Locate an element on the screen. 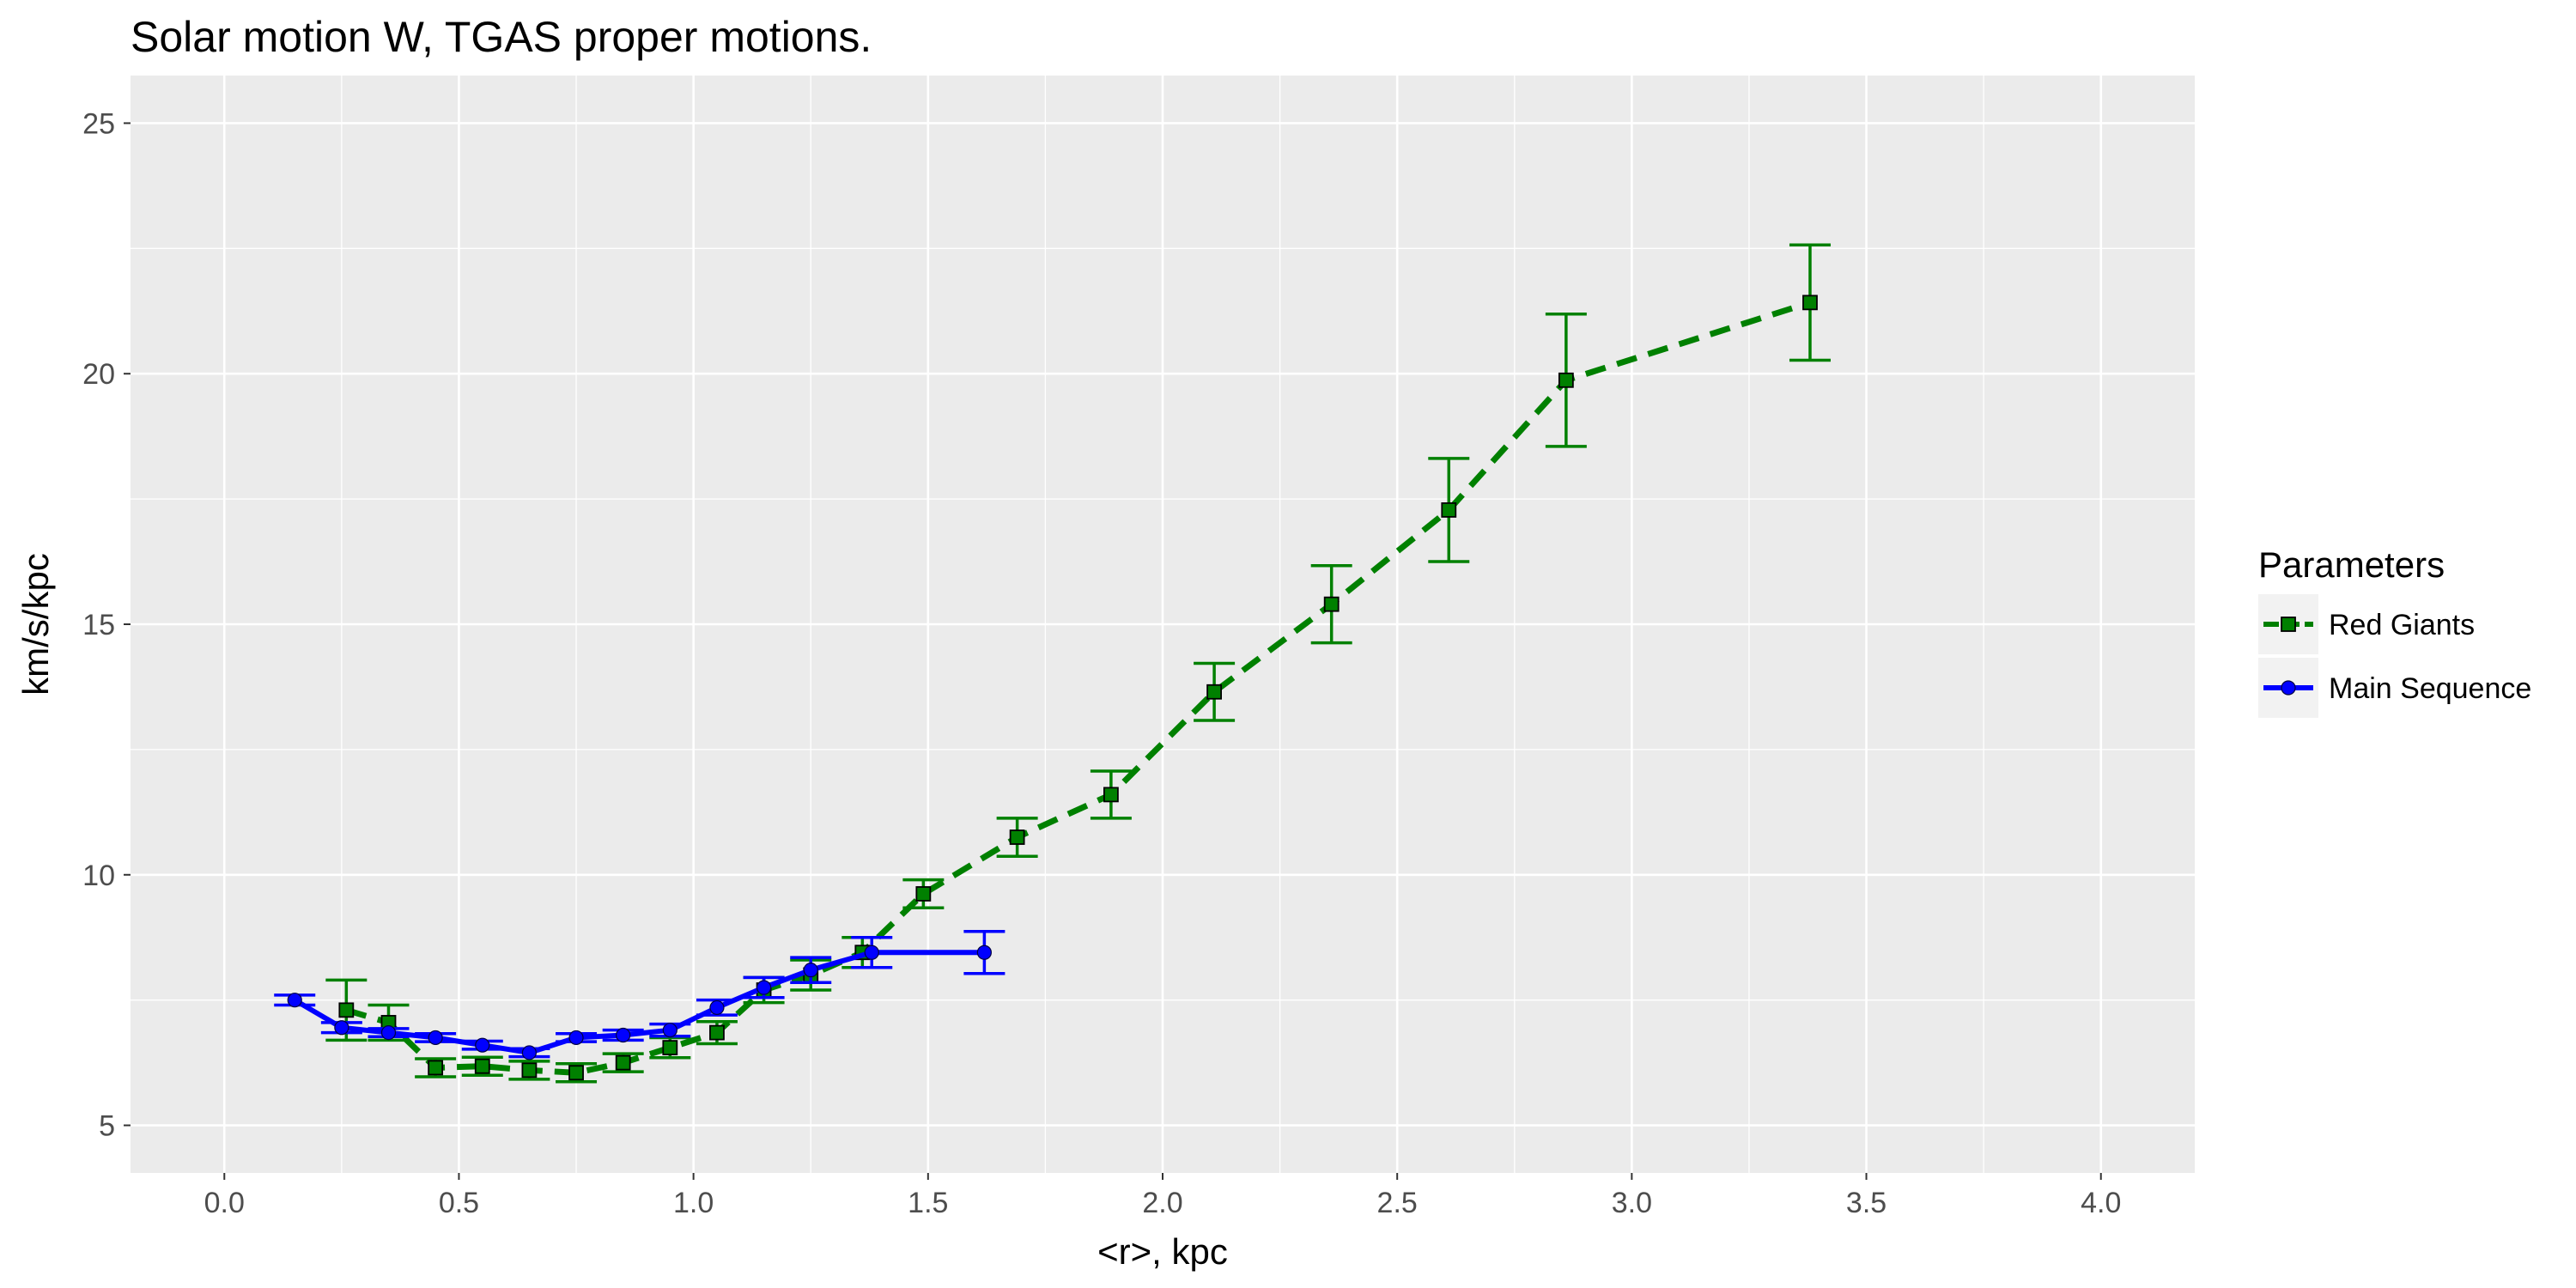 The image size is (2576, 1288). legend-item: Main Sequence is located at coordinates (2394, 688).